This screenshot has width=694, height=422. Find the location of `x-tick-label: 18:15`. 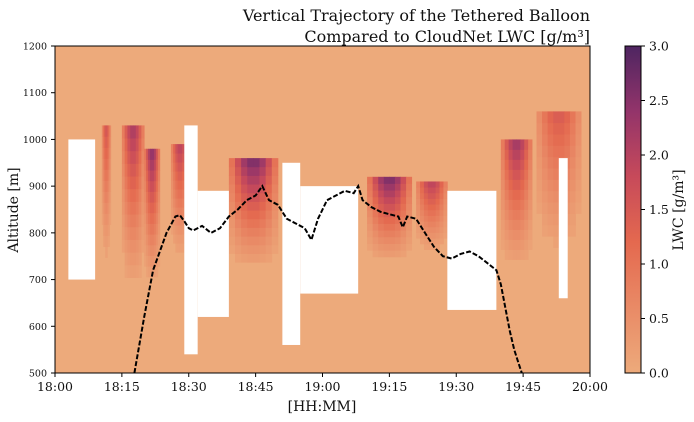

x-tick-label: 18:15 is located at coordinates (122, 386).